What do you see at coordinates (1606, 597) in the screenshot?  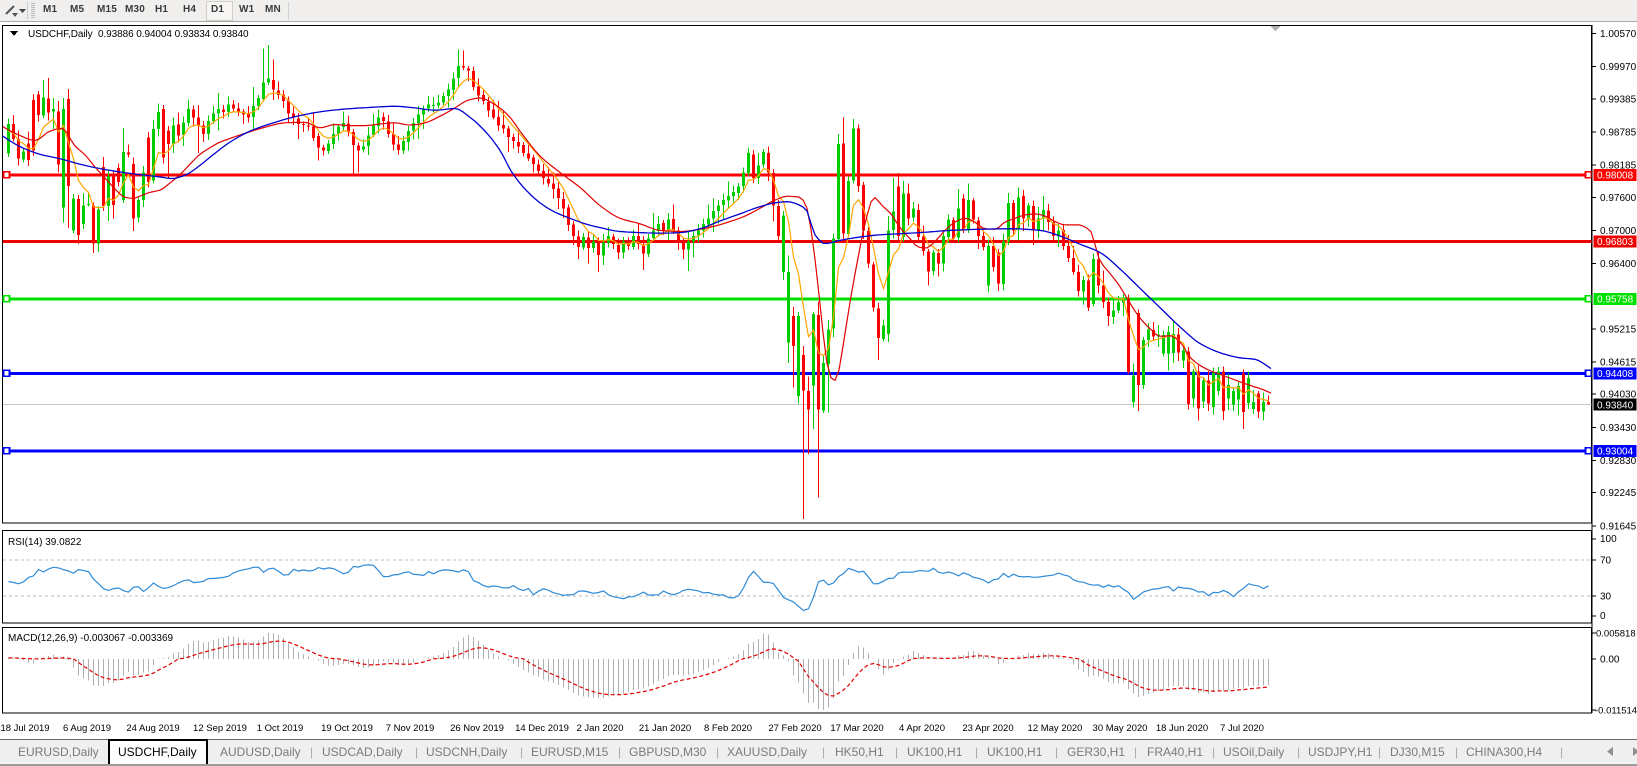 I see `svg-text: 30` at bounding box center [1606, 597].